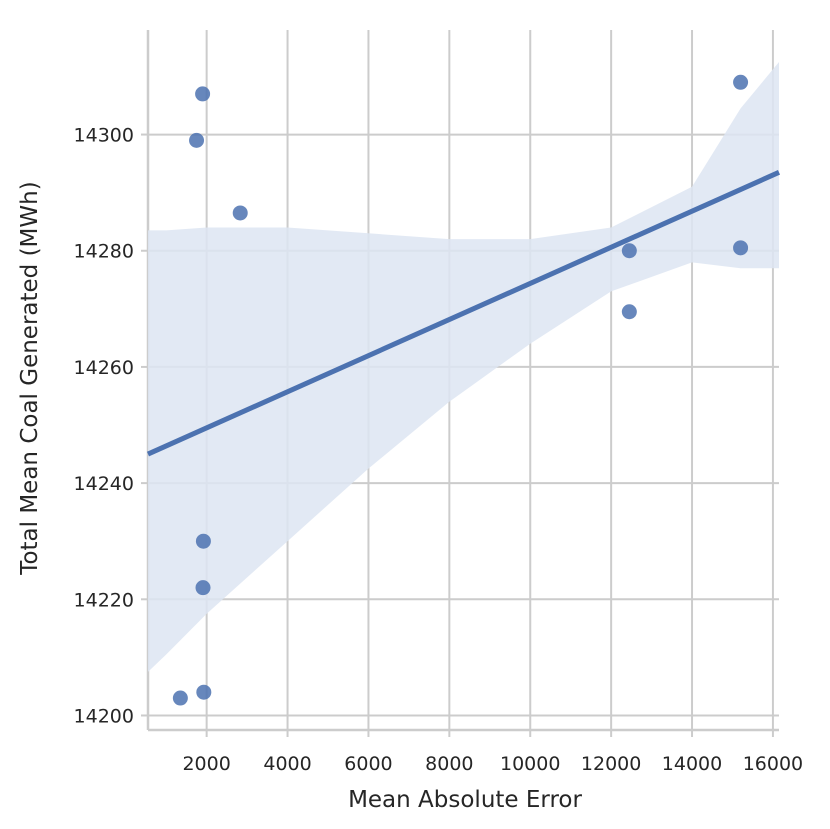  Describe the element at coordinates (104, 368) in the screenshot. I see `y-tick-label: 14260` at that location.